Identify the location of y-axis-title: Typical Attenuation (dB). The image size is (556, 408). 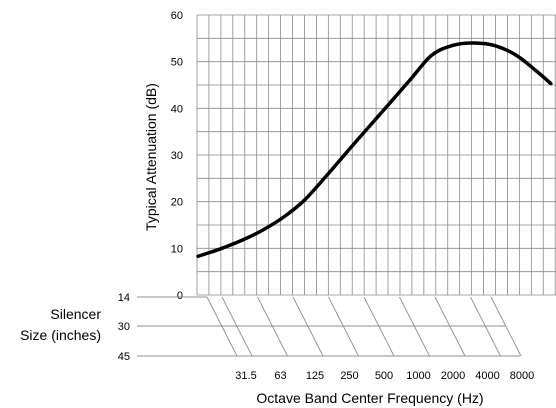
(151, 157).